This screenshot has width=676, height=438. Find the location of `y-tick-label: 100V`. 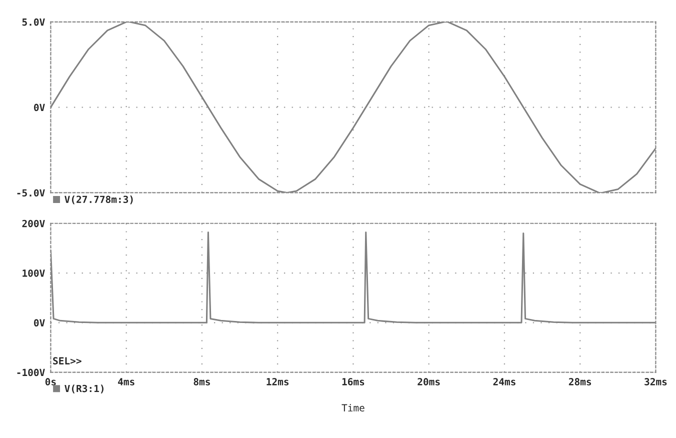

y-tick-label: 100V is located at coordinates (33, 273).